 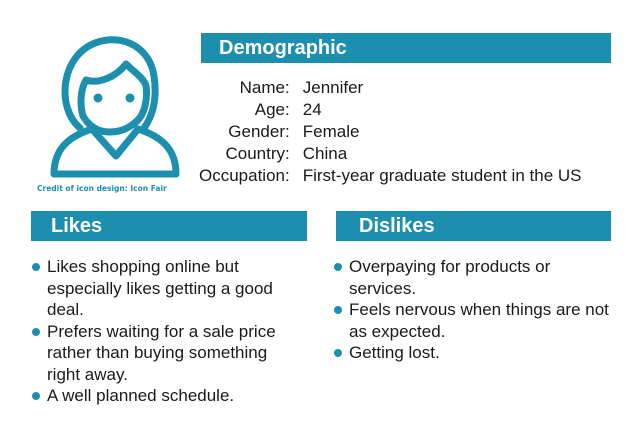 I want to click on persona-avatar, so click(x=115, y=106).